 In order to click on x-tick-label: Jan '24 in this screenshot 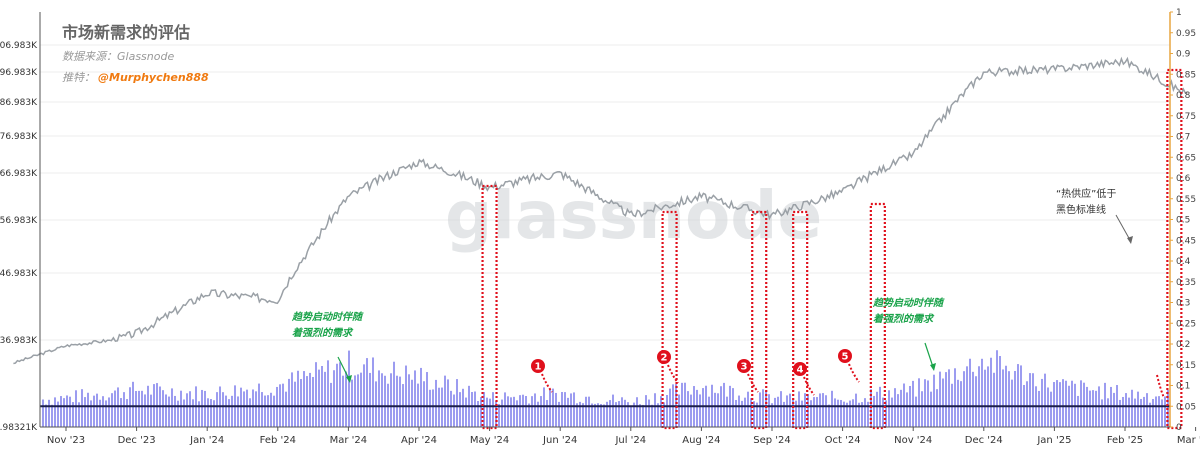, I will do `click(206, 440)`.